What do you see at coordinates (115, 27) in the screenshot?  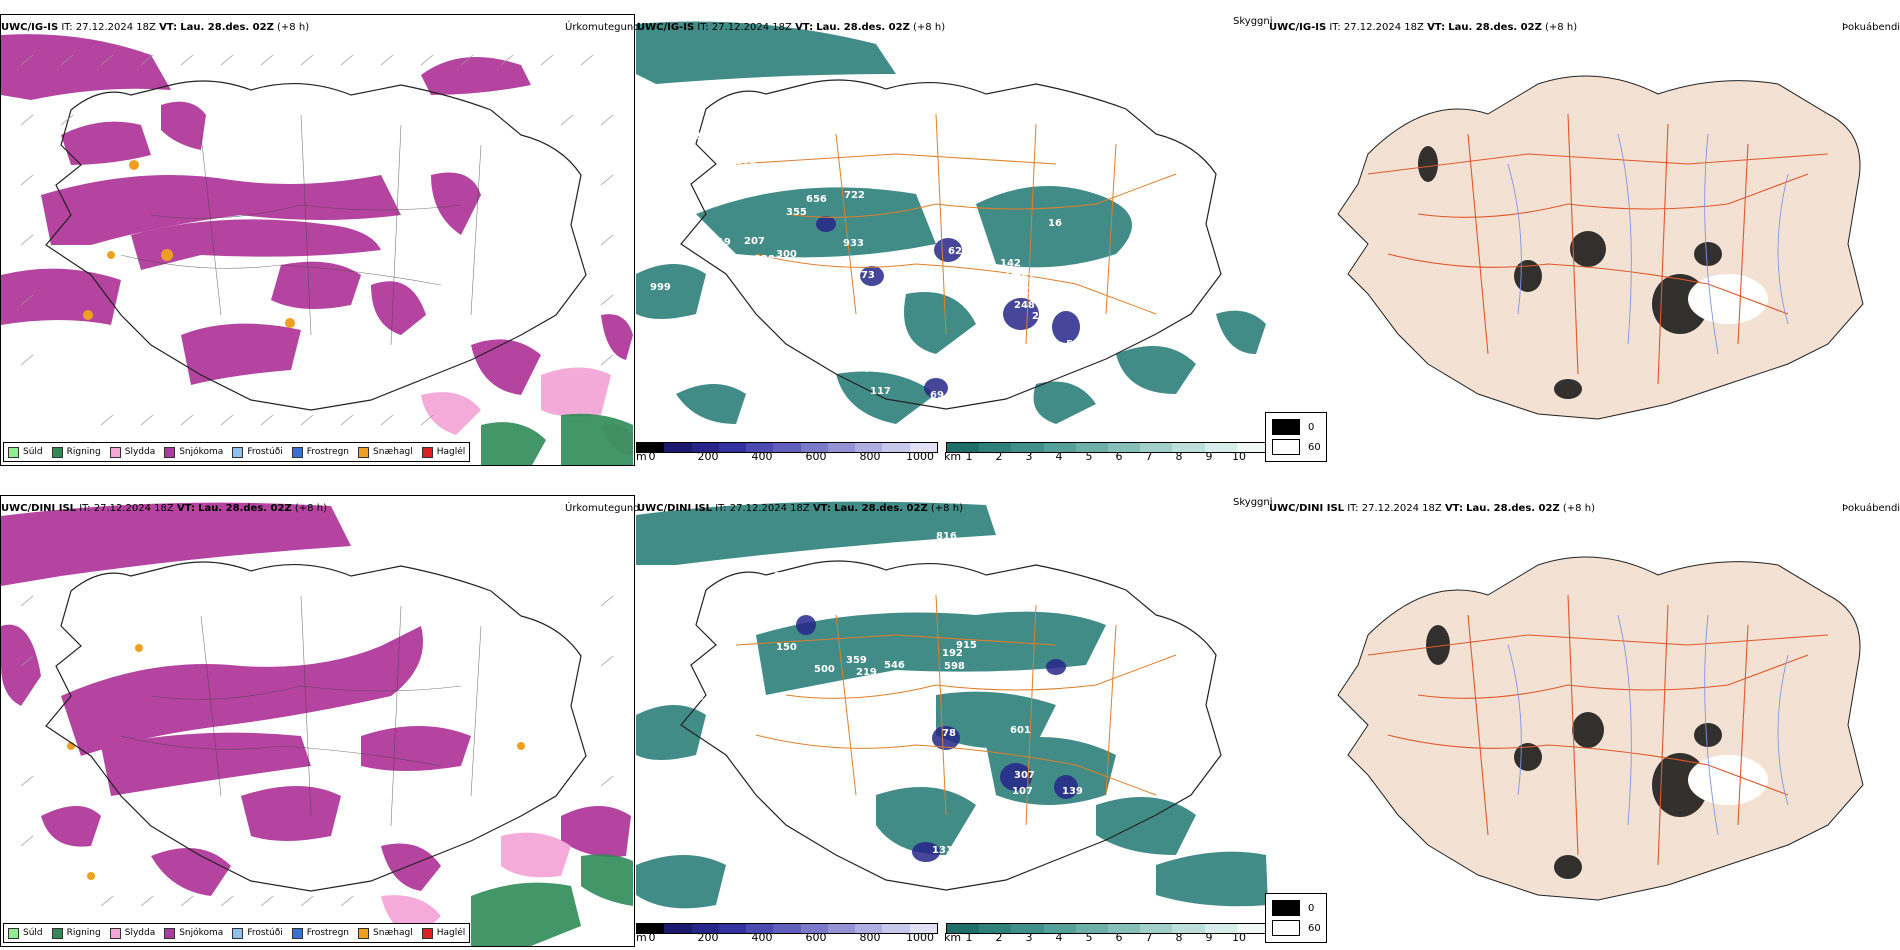 I see `init-time: 27.12.2024 18Z` at bounding box center [115, 27].